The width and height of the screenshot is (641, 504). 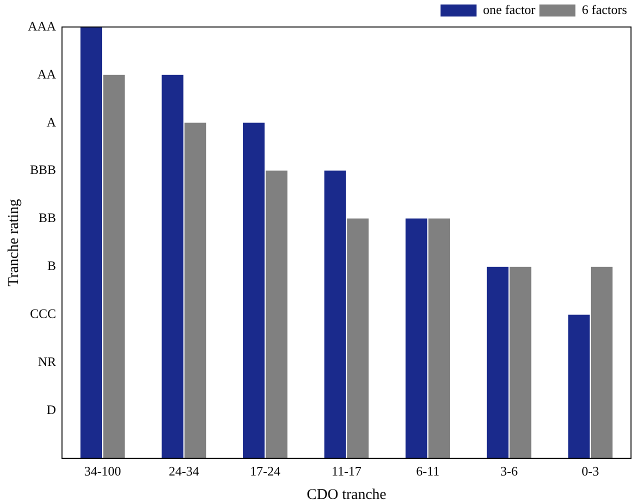 I want to click on x-tick-label: 17-24, so click(x=265, y=471).